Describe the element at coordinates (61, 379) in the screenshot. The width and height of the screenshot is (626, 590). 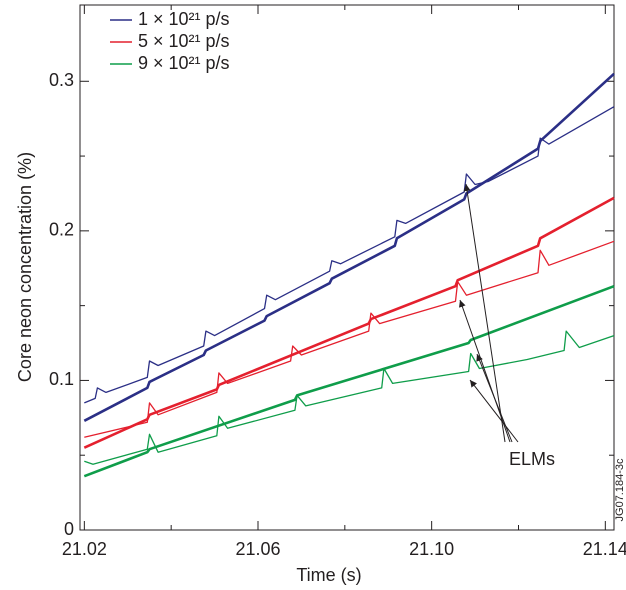
I see `y-tick-label: 0.1` at that location.